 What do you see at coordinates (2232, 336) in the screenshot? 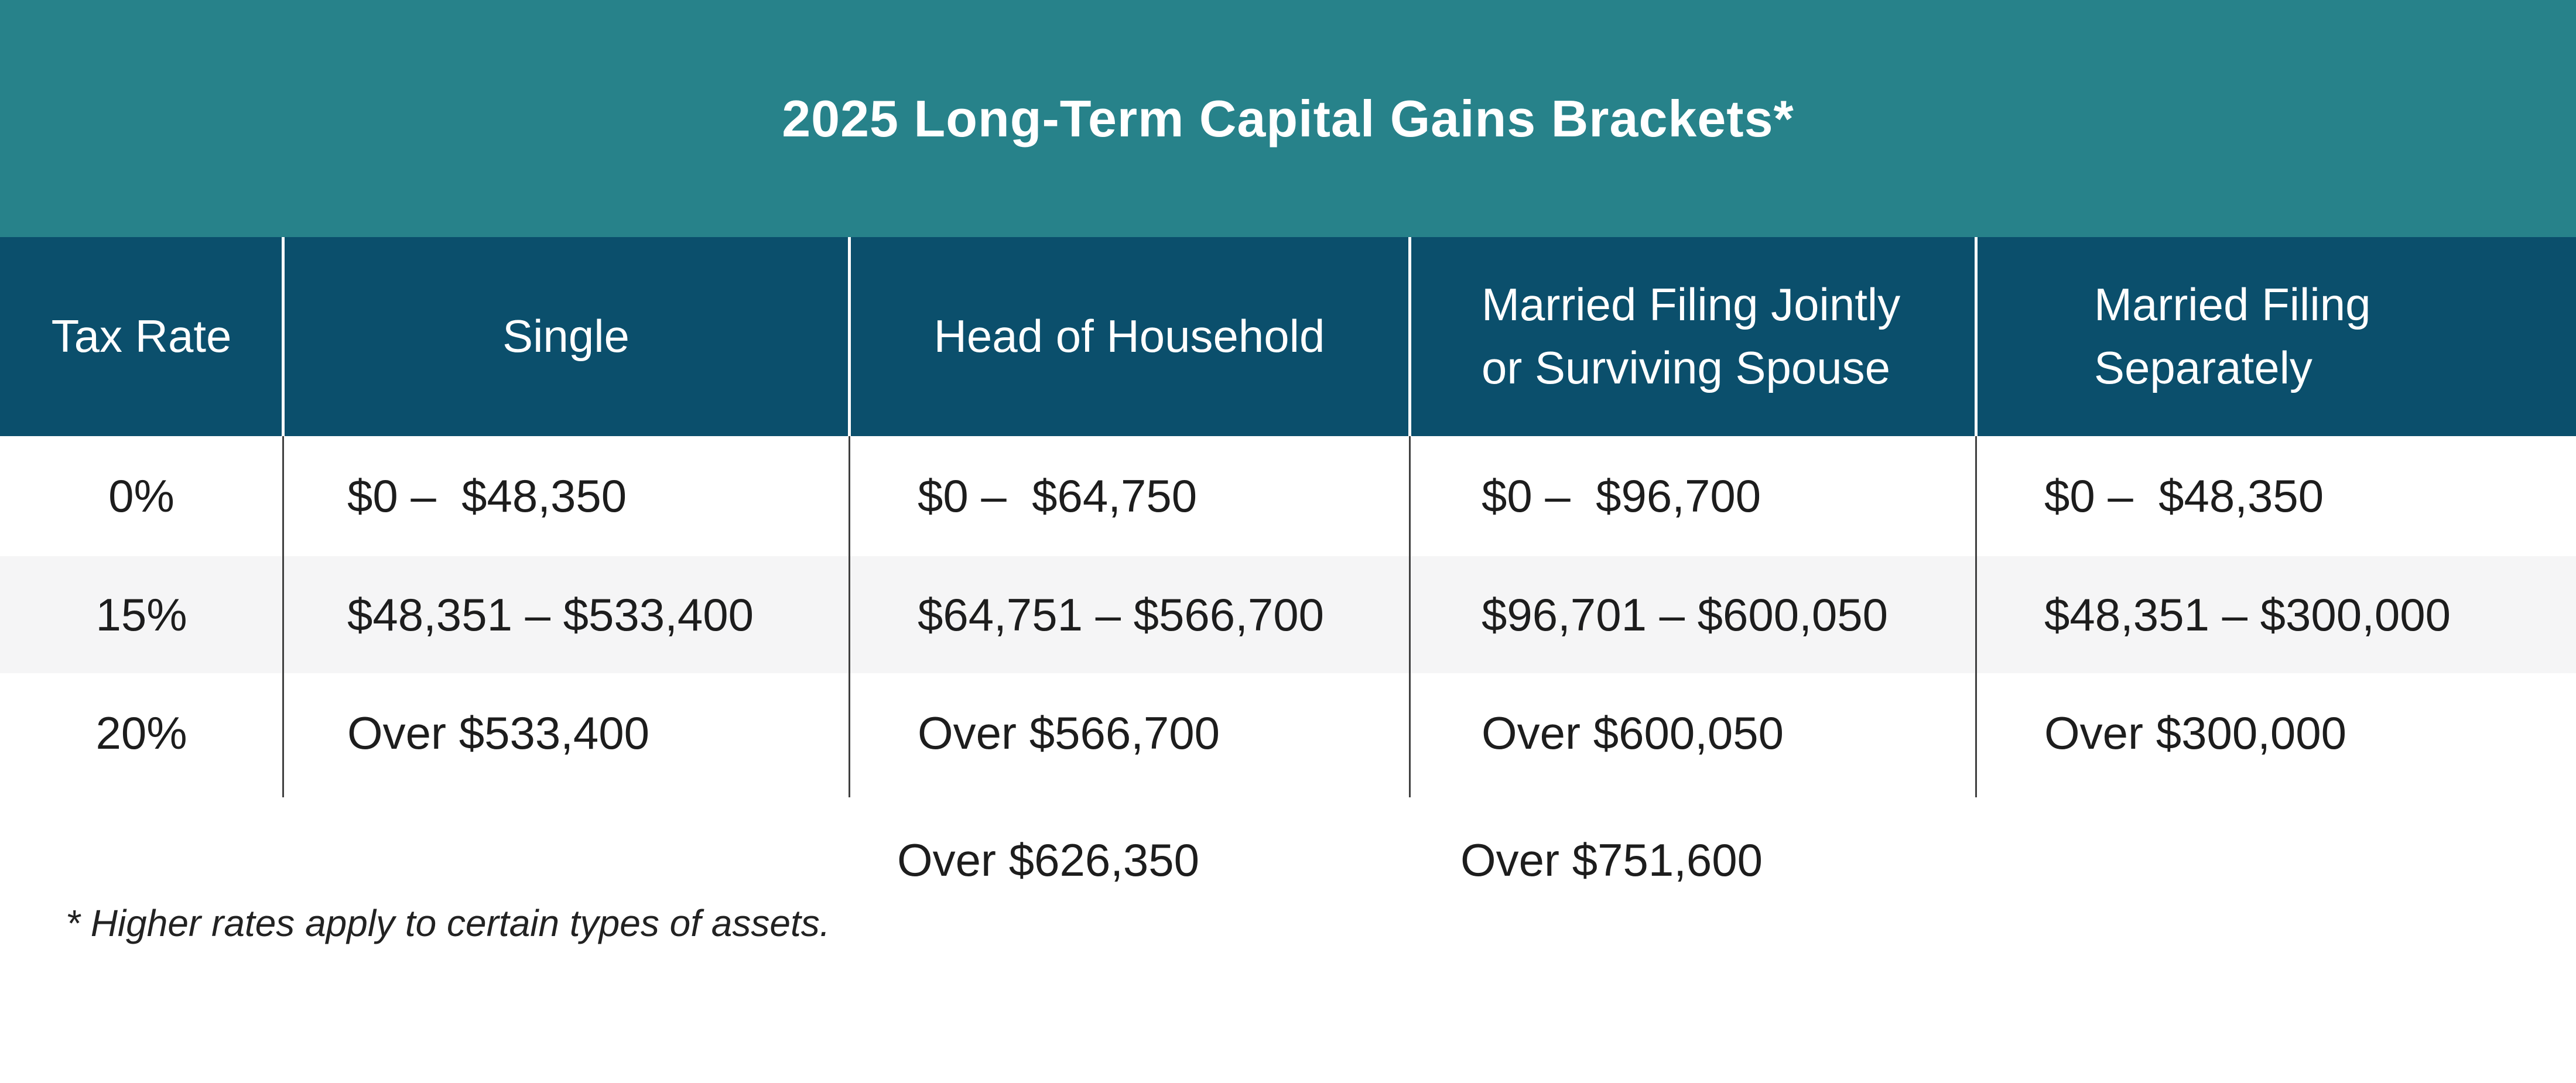
I see `header-cell-married-filing-separately: Married Filing Separately` at bounding box center [2232, 336].